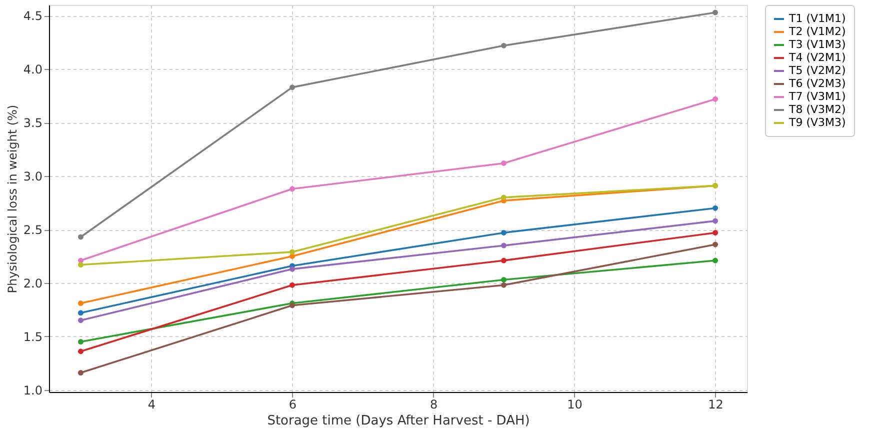  I want to click on y-tick-label: 2.0, so click(32, 283).